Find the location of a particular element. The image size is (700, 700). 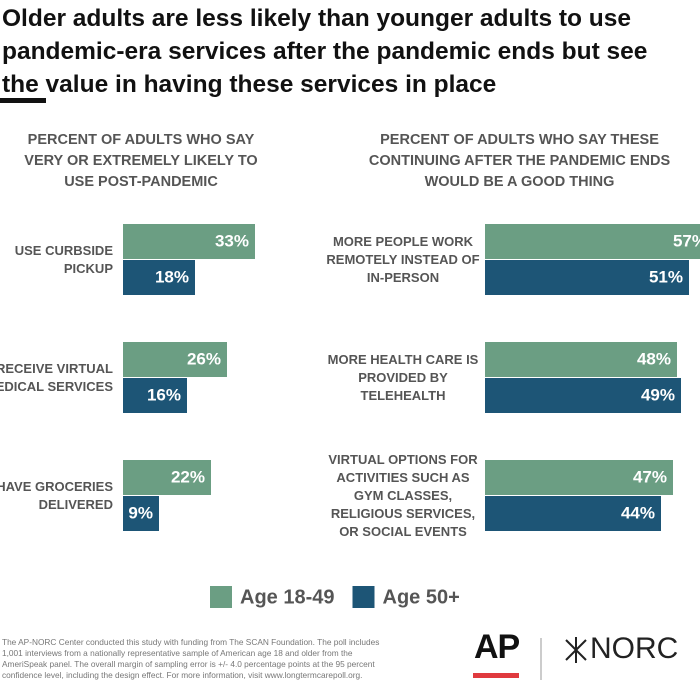

category-label: HAVE GROCERIES DELIVERED is located at coordinates (56, 495).